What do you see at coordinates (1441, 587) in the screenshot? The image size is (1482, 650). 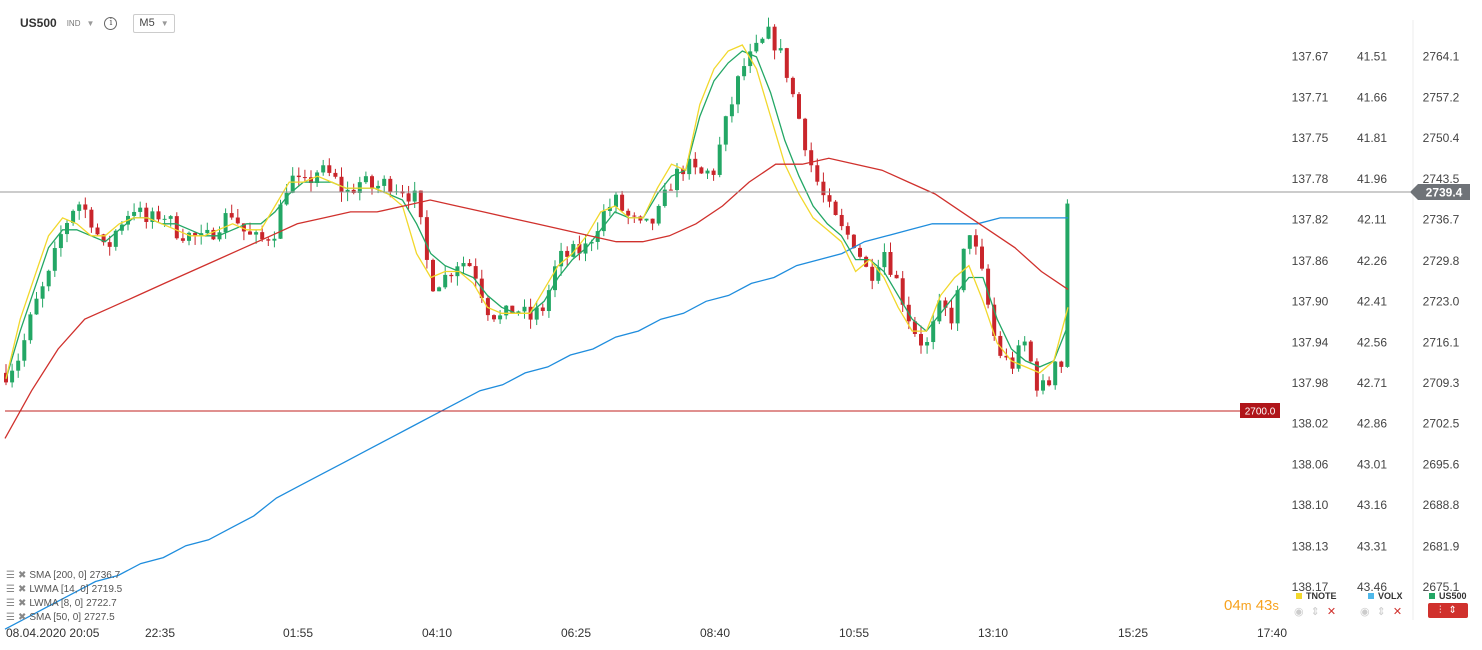 I see `price-tick-label: 2675.1` at bounding box center [1441, 587].